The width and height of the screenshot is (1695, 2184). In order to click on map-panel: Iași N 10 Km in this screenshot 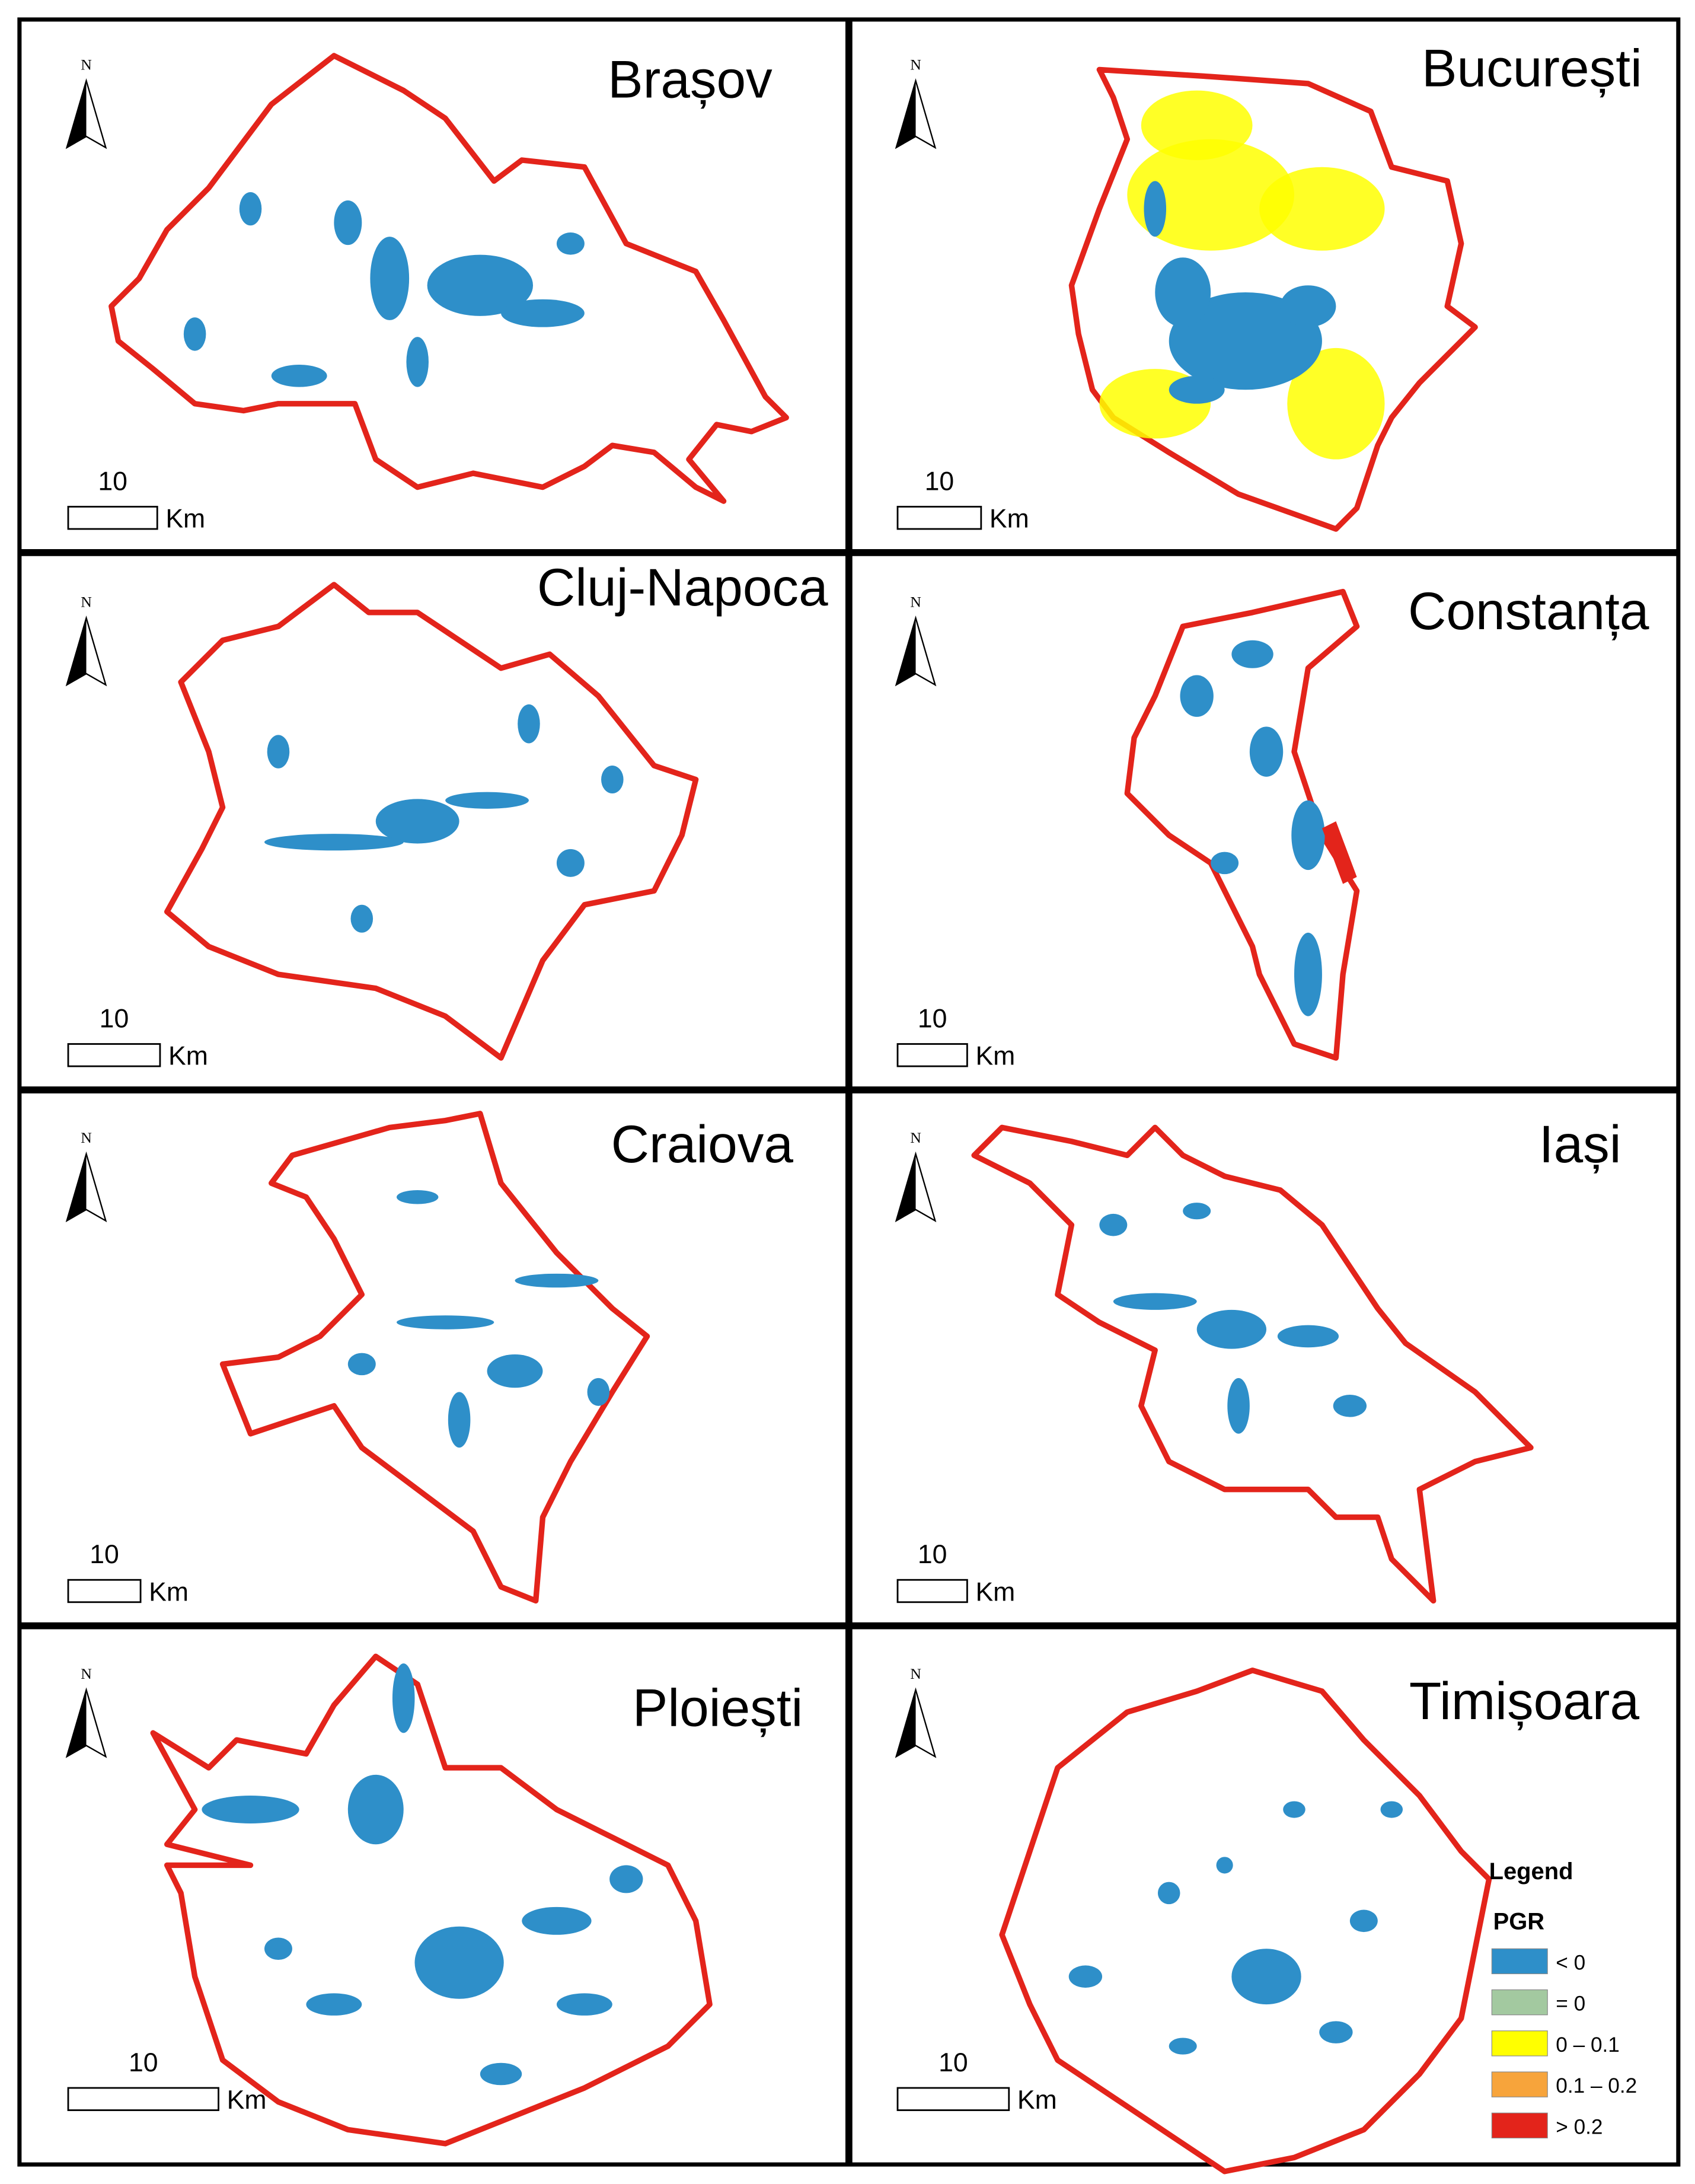, I will do `click(1258, 1360)`.